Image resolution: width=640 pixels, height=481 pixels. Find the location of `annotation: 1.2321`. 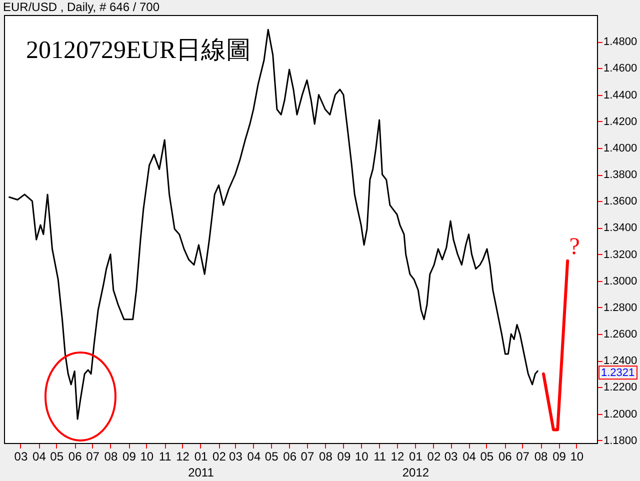

annotation: 1.2321 is located at coordinates (618, 373).